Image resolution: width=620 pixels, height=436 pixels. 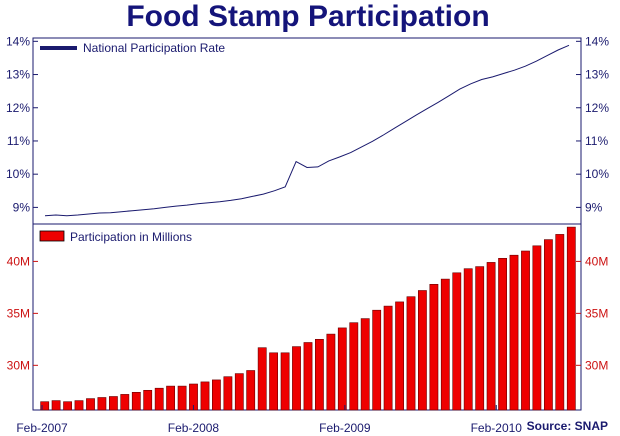 What do you see at coordinates (596, 141) in the screenshot?
I see `line-ytick-right-label: 11%` at bounding box center [596, 141].